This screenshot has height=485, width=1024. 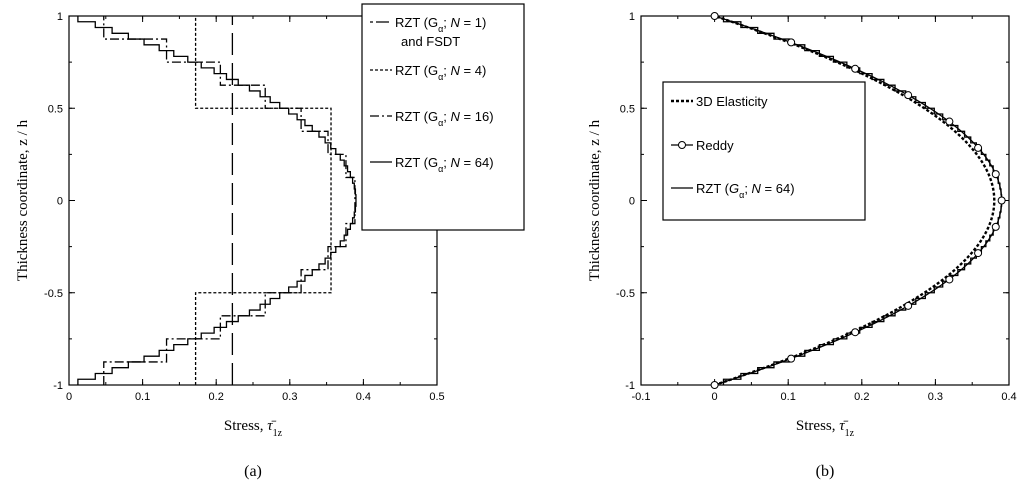 What do you see at coordinates (430, 41) in the screenshot?
I see `legend-label-line2: and FSDT` at bounding box center [430, 41].